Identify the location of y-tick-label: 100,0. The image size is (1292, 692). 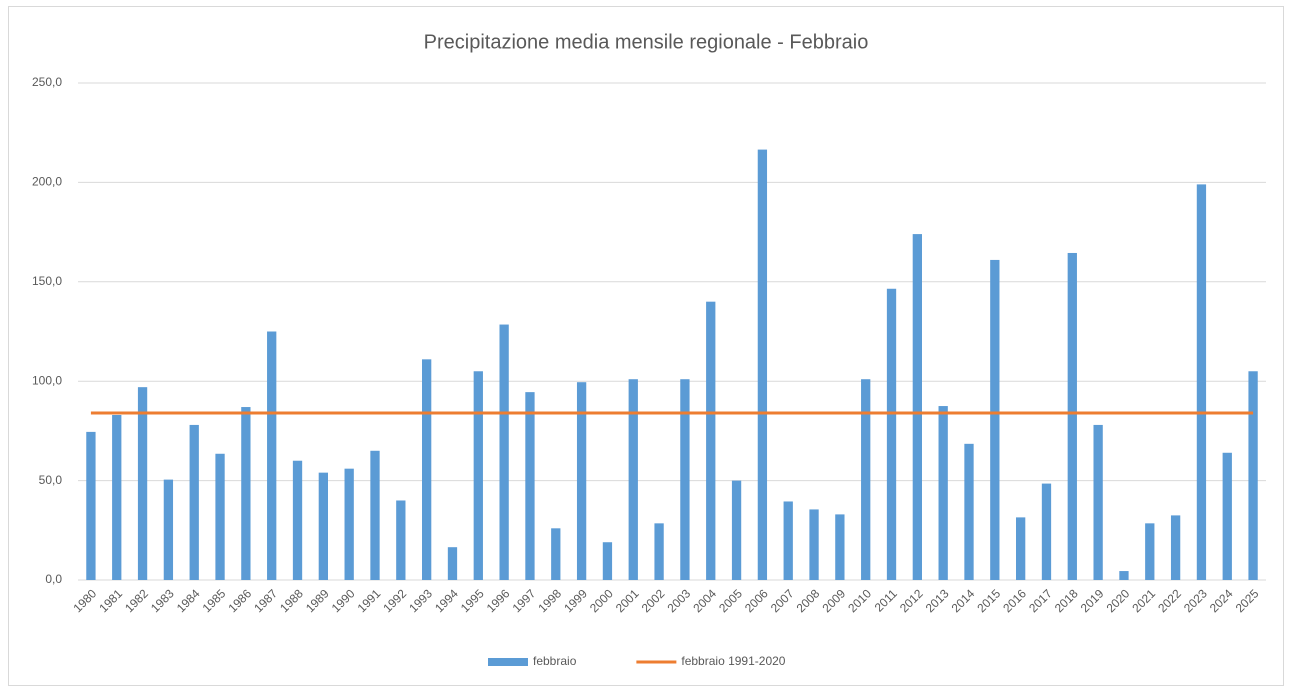
(47, 380).